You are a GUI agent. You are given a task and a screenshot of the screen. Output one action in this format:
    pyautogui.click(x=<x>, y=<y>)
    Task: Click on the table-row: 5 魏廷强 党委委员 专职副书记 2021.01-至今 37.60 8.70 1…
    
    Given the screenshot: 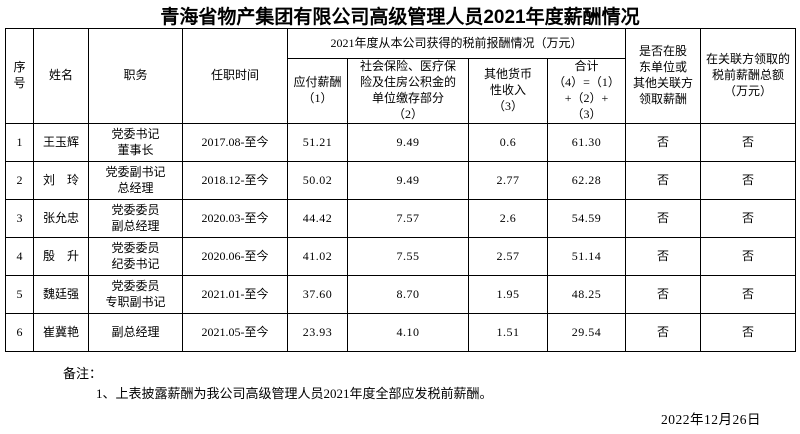 What is the action you would take?
    pyautogui.click(x=401, y=294)
    